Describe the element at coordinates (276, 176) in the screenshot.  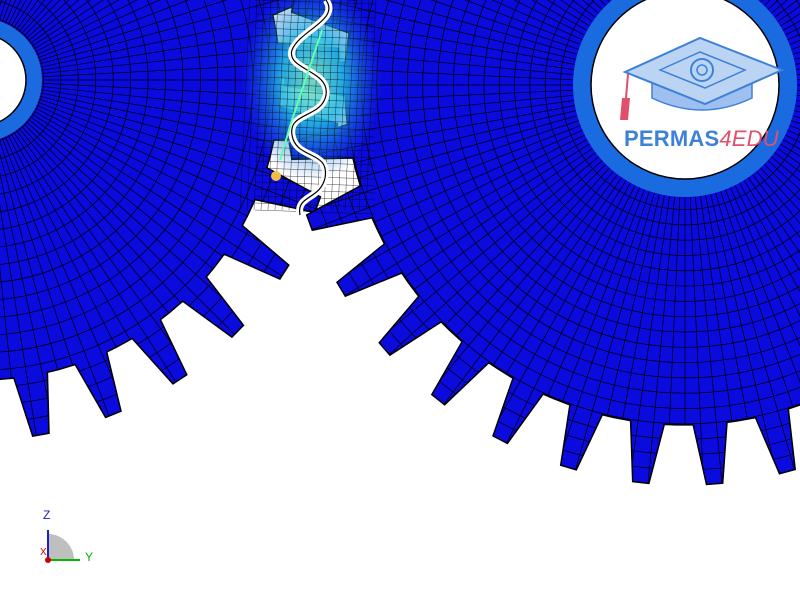
I see `contact-point-marker` at that location.